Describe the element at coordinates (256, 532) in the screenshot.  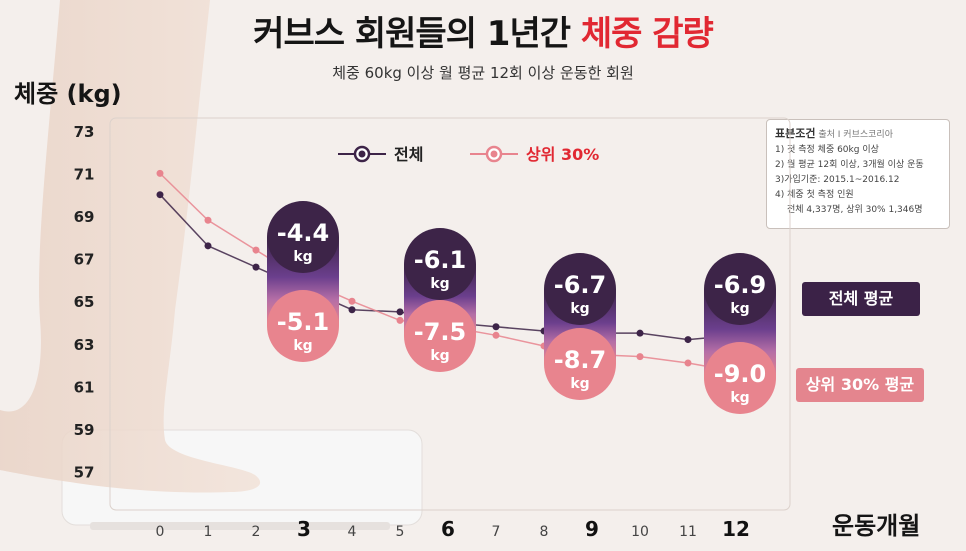
I see `x-tick-label: 2` at that location.